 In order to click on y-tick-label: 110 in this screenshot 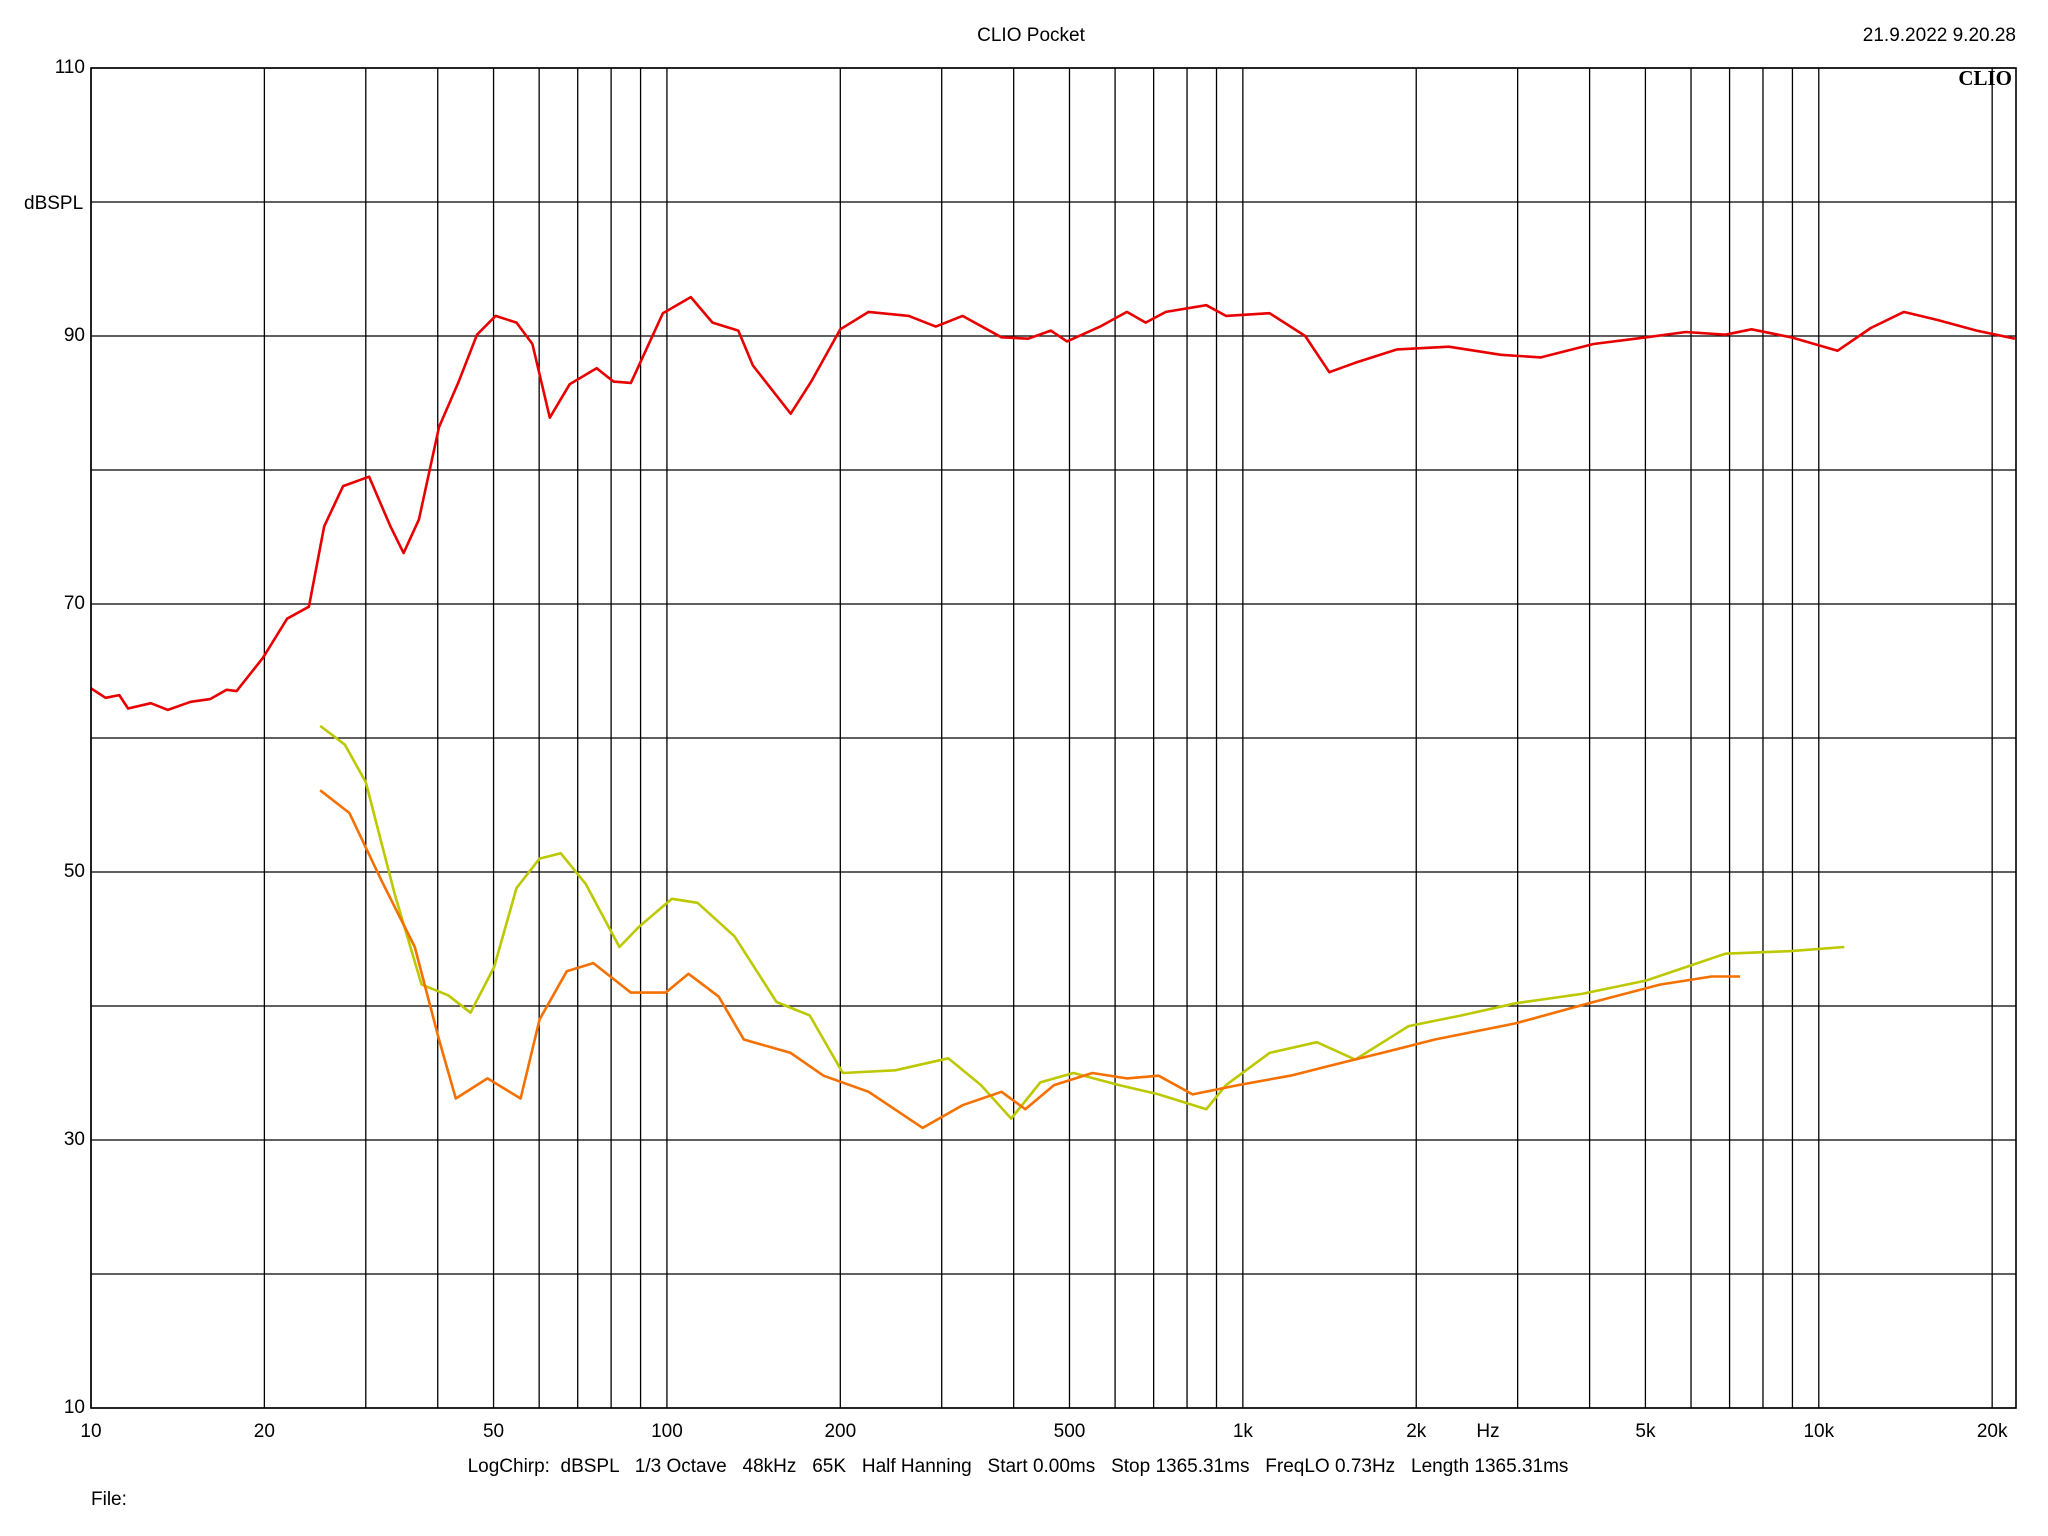, I will do `click(70, 67)`.